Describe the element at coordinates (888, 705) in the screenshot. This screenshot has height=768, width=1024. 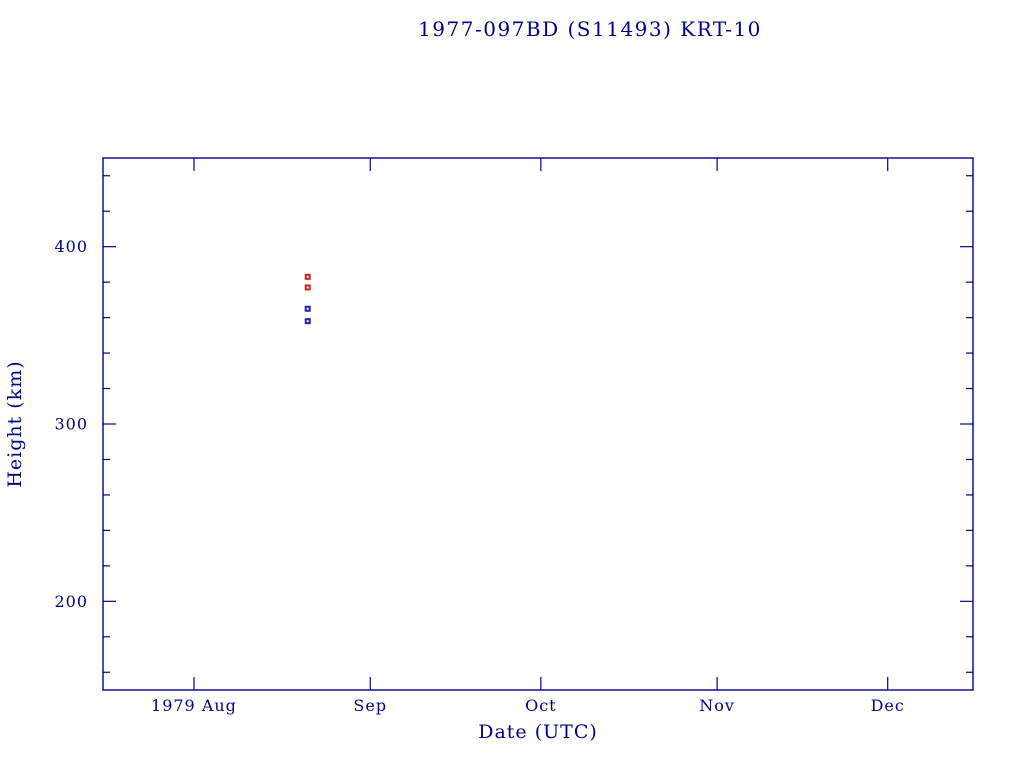
I see `x-tick-label: Dec` at that location.